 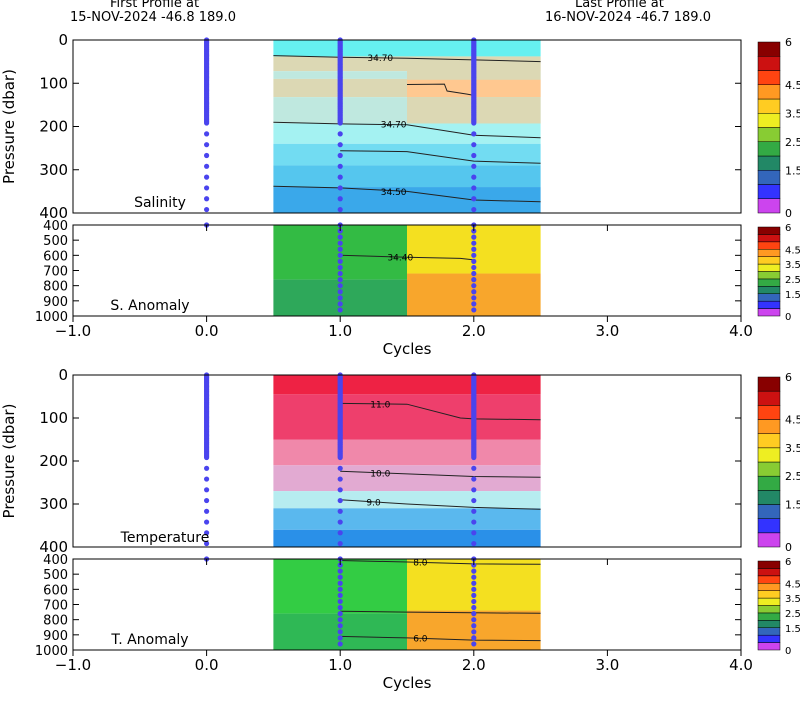 I want to click on y-tick-label: 800, so click(x=55, y=621).